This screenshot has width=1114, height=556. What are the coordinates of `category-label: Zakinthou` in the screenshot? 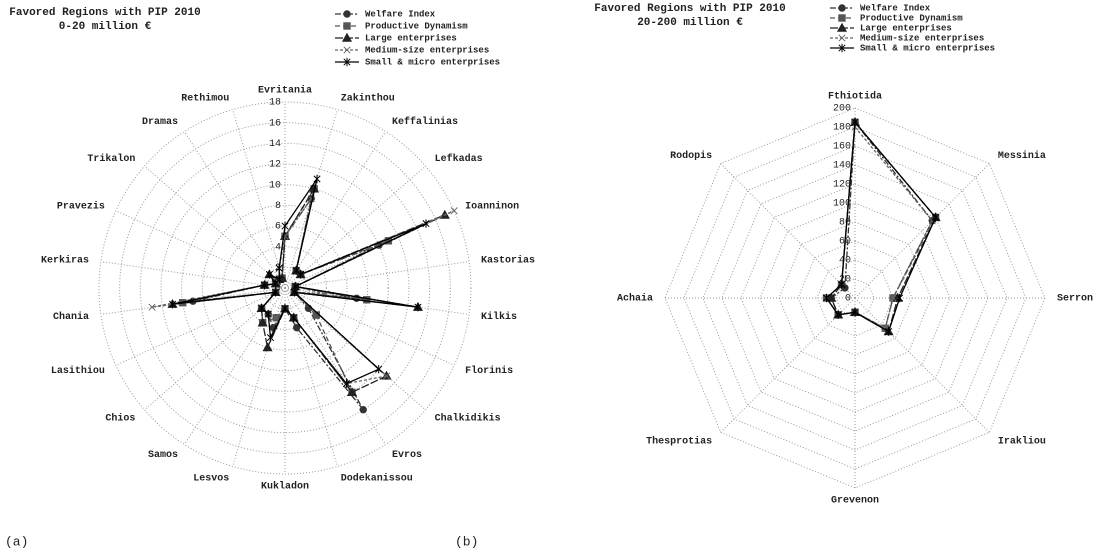 It's located at (368, 99).